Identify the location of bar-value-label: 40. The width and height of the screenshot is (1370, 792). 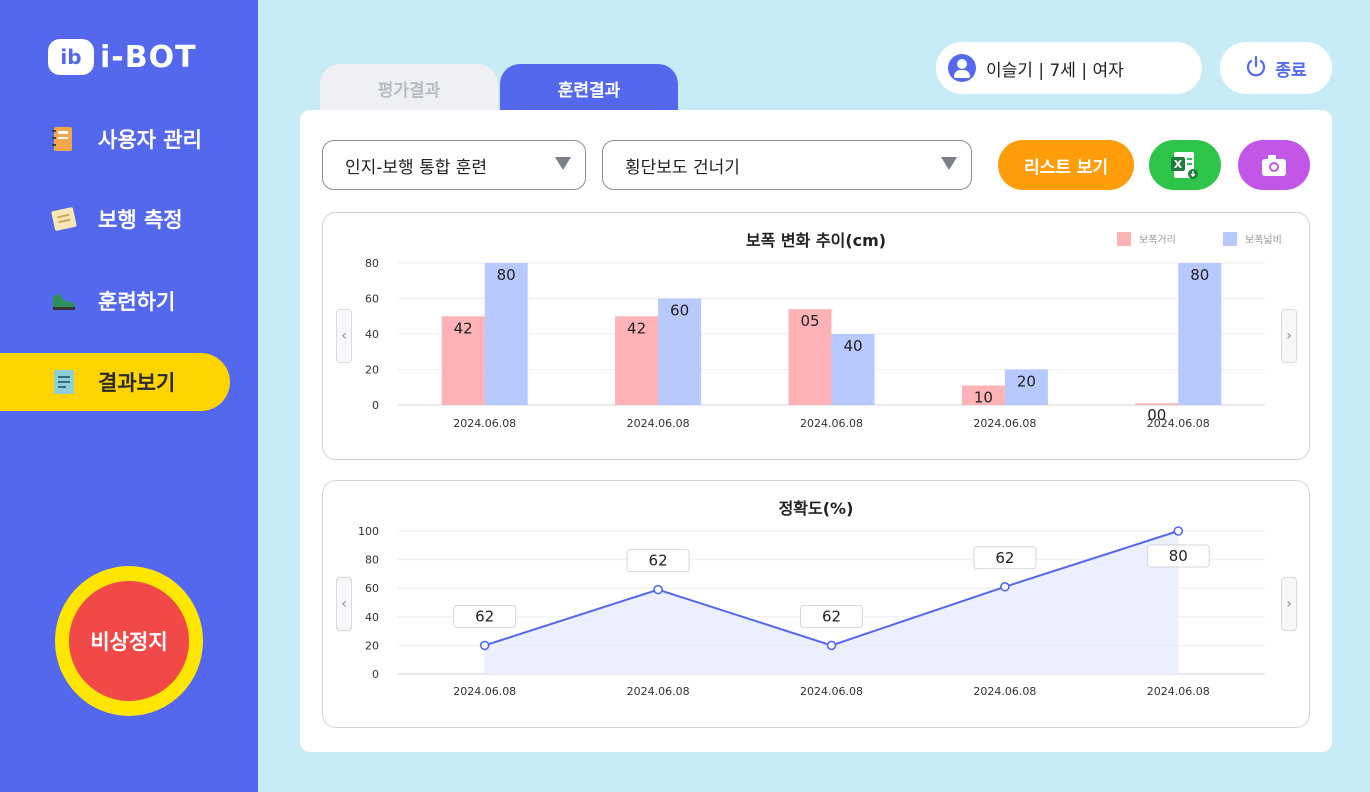
(852, 346).